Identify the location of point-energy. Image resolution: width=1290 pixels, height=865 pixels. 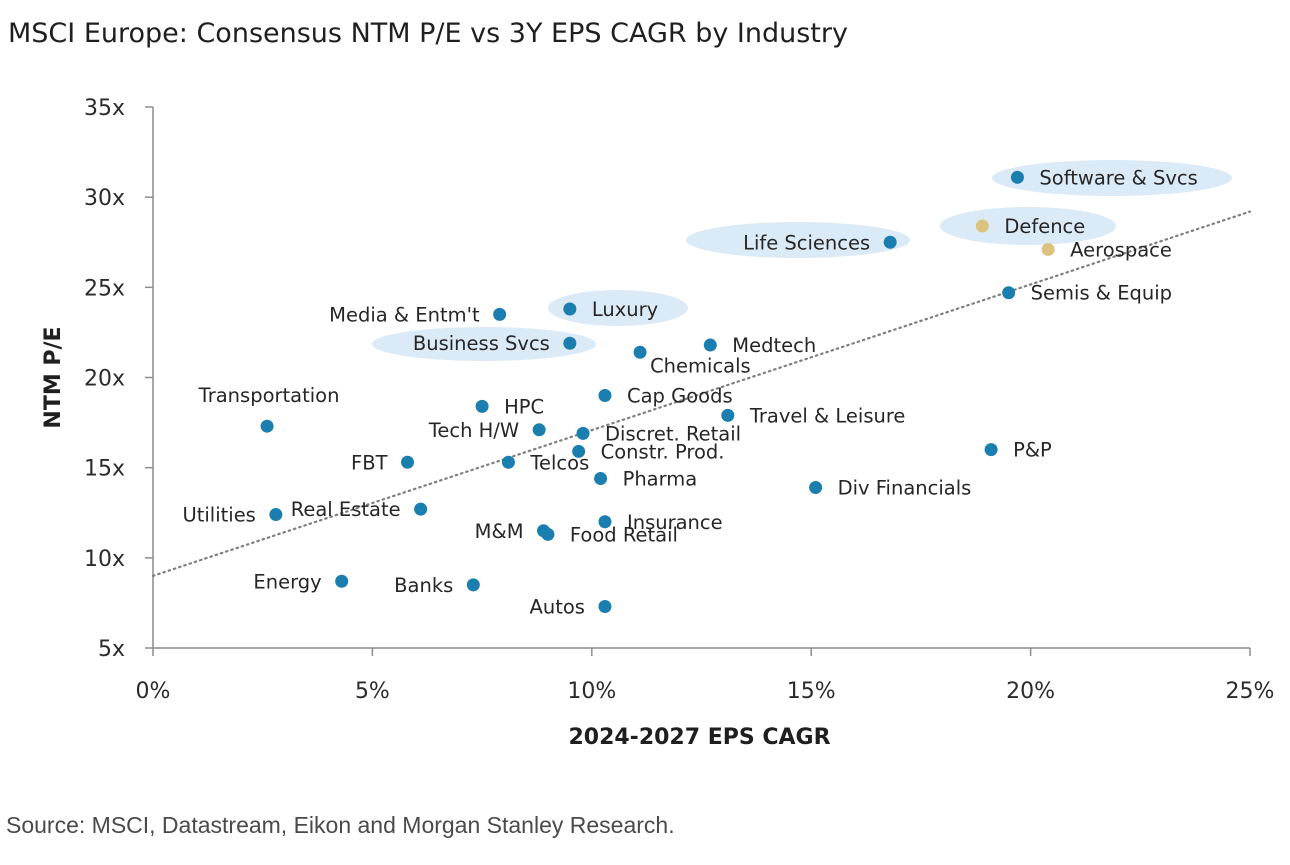
(342, 581).